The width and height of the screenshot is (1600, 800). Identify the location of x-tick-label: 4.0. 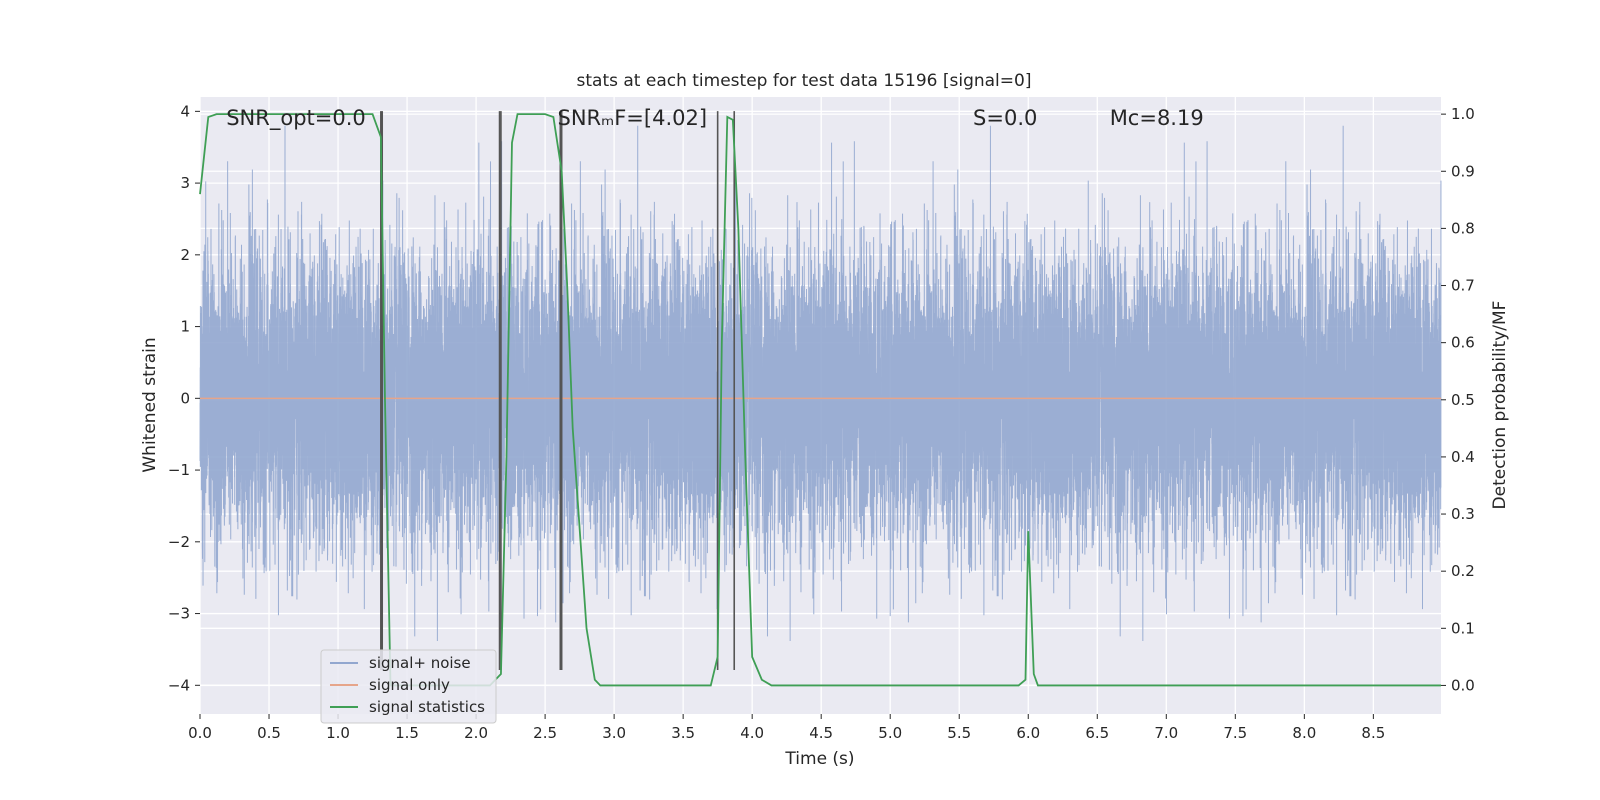
(752, 733).